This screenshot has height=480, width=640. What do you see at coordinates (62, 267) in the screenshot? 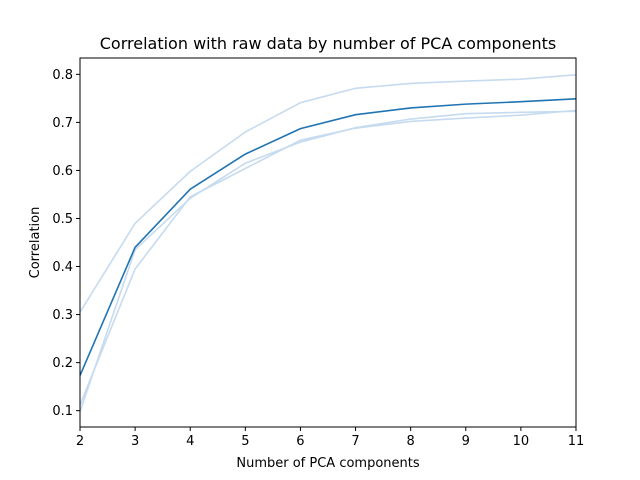
I see `y-tick-label: 0.4` at bounding box center [62, 267].